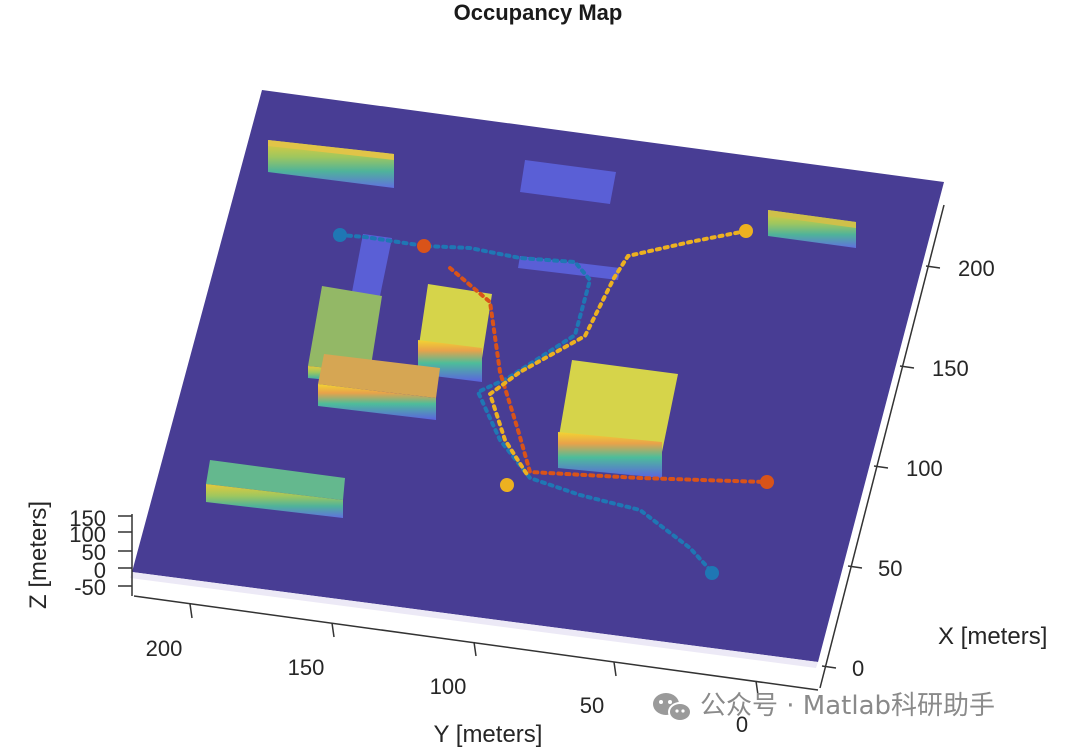  I want to click on ground-plane-edge, so click(474, 620).